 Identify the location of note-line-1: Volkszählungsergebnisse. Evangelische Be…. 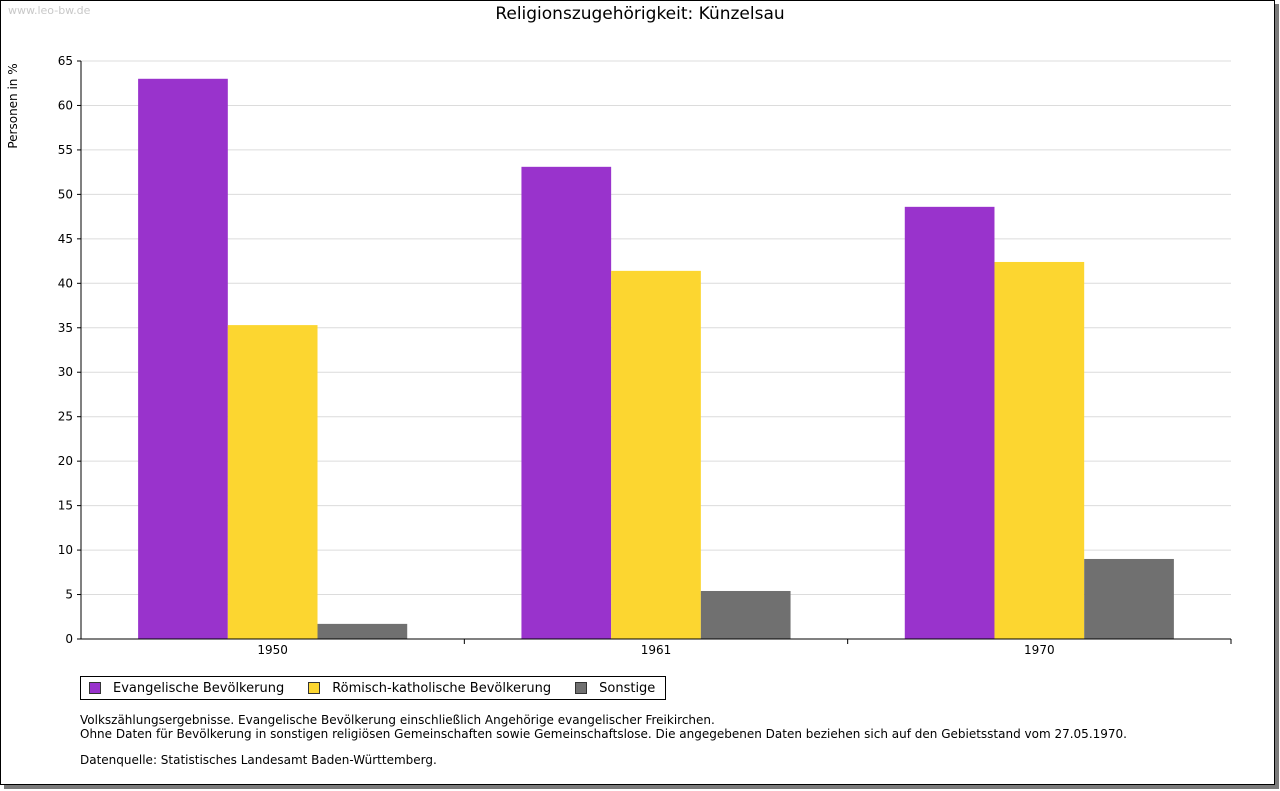
(397, 720).